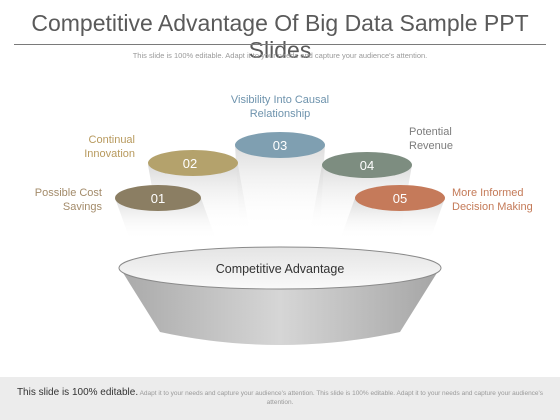  I want to click on base-bowl-rim, so click(280, 268).